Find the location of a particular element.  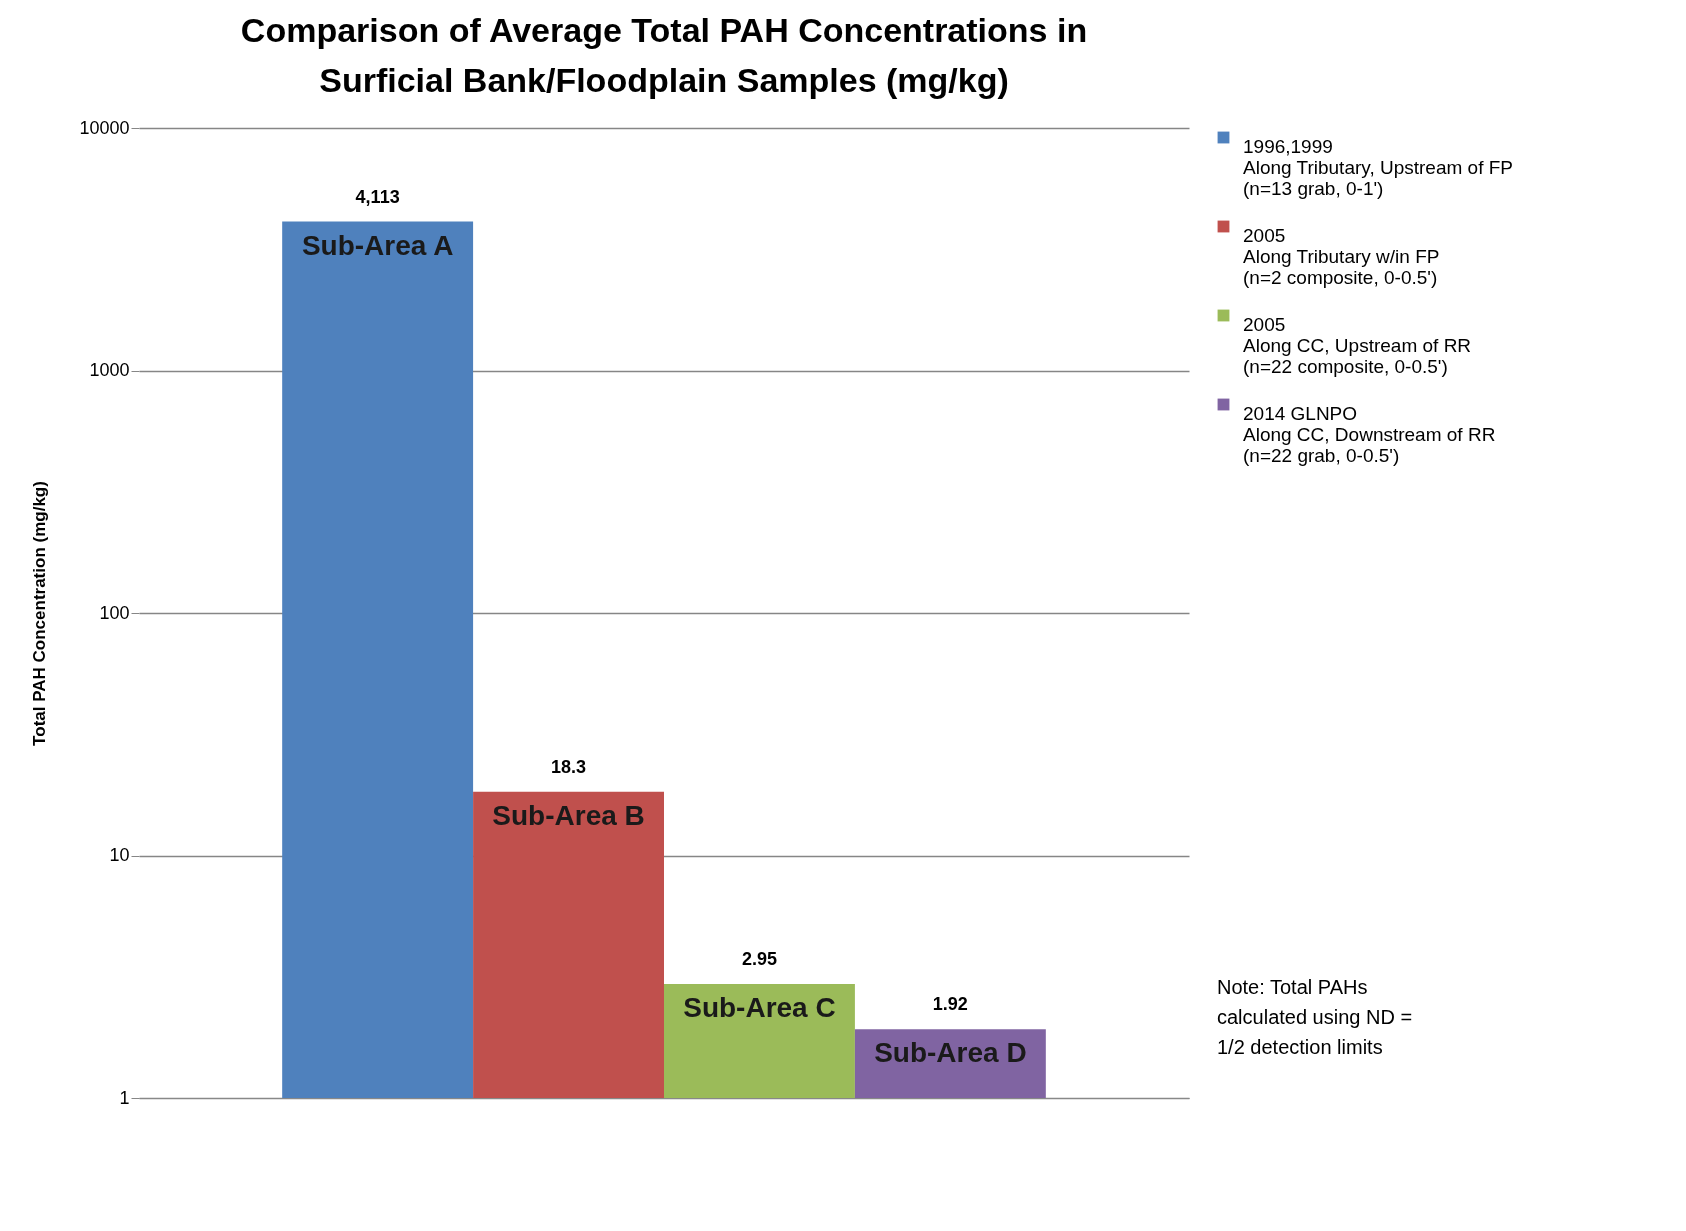

y-tick-label: 100 is located at coordinates (114, 612).